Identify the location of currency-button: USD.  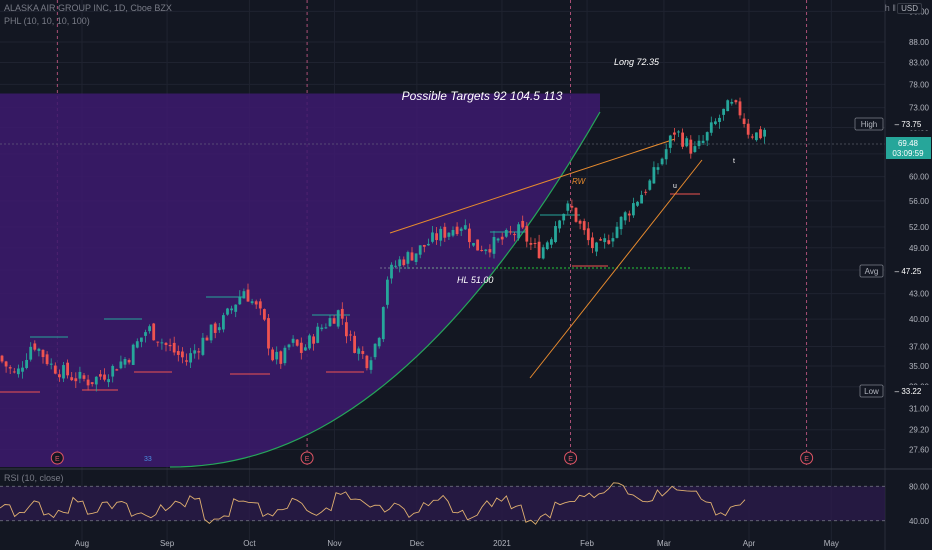
(909, 8).